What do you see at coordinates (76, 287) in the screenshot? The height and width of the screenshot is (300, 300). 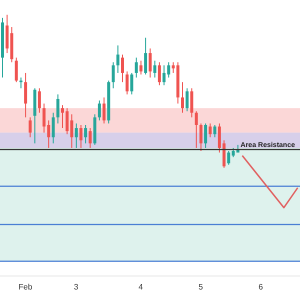 I see `x-tick-label: 3` at bounding box center [76, 287].